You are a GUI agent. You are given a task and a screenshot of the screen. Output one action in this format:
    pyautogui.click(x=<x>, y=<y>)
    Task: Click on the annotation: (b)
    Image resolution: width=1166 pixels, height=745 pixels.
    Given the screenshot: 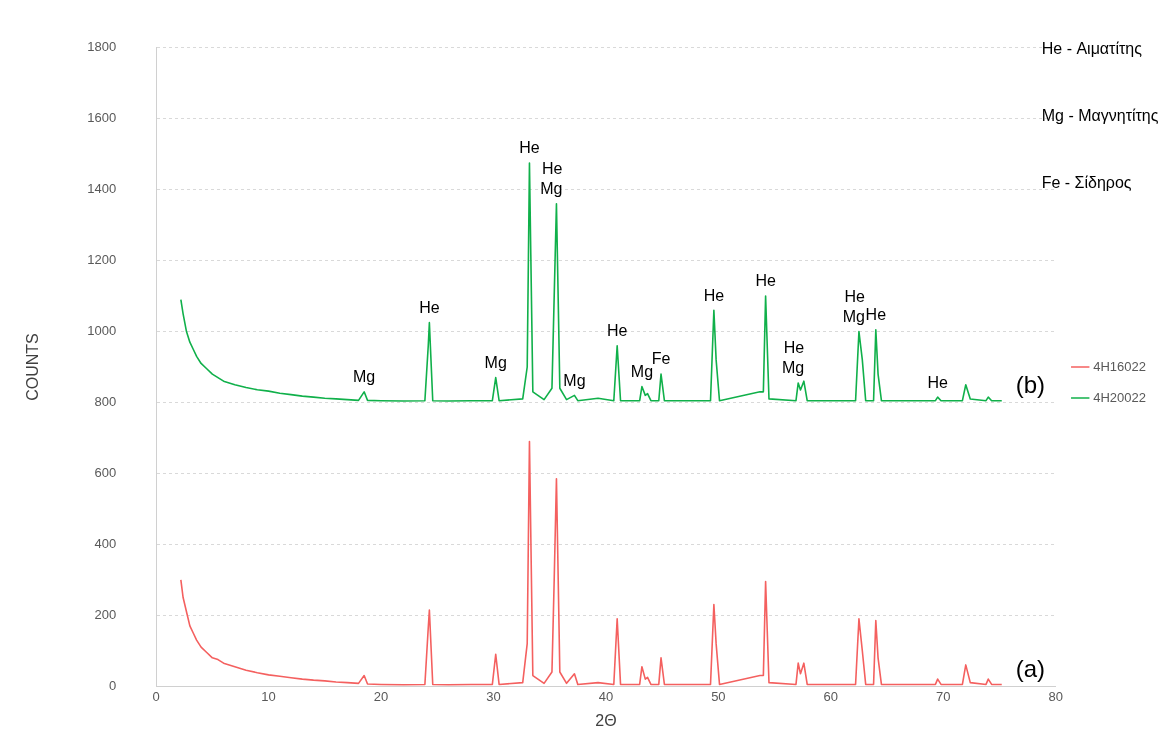 What is the action you would take?
    pyautogui.click(x=1030, y=385)
    